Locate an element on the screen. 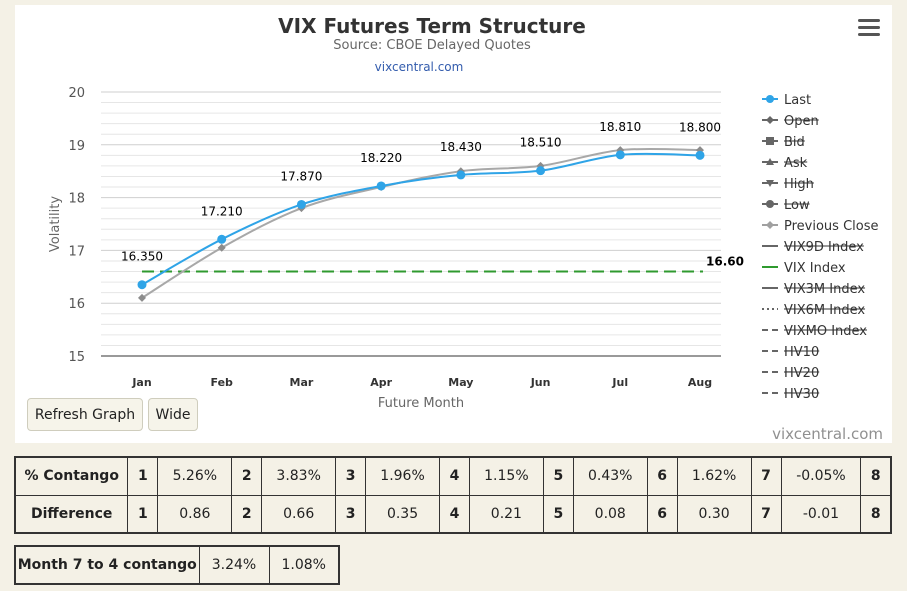 The height and width of the screenshot is (591, 907). legend-item-vix6m-index: VIX6M Index is located at coordinates (813, 310).